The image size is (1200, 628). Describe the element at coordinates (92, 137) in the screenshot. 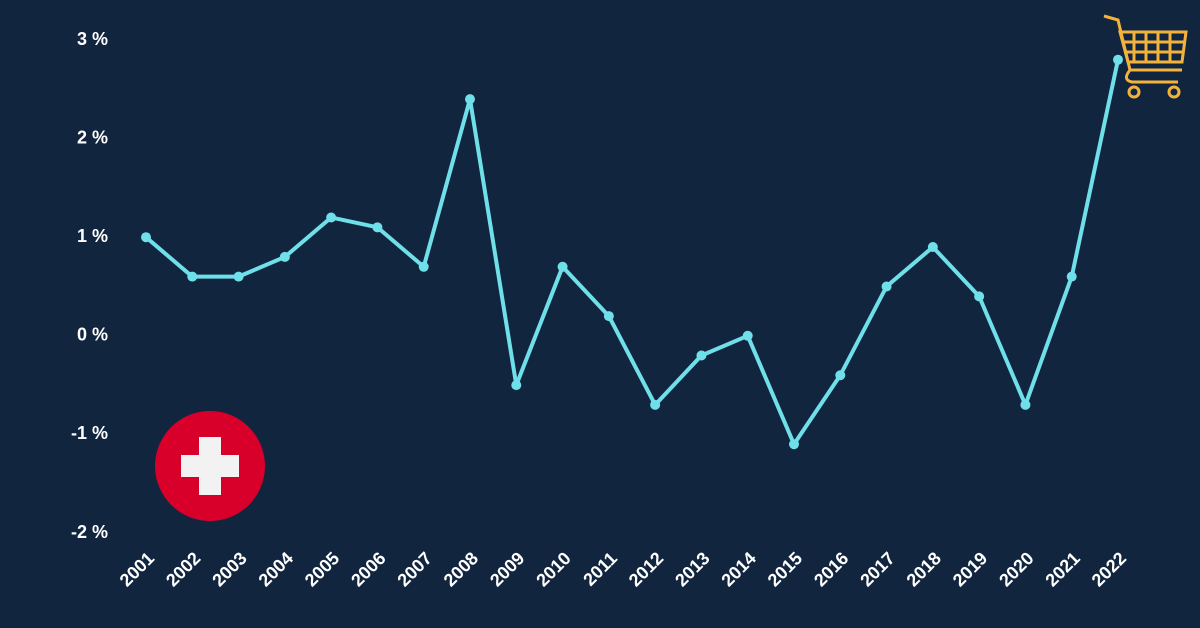

I see `y-tick-label: 2 %` at that location.